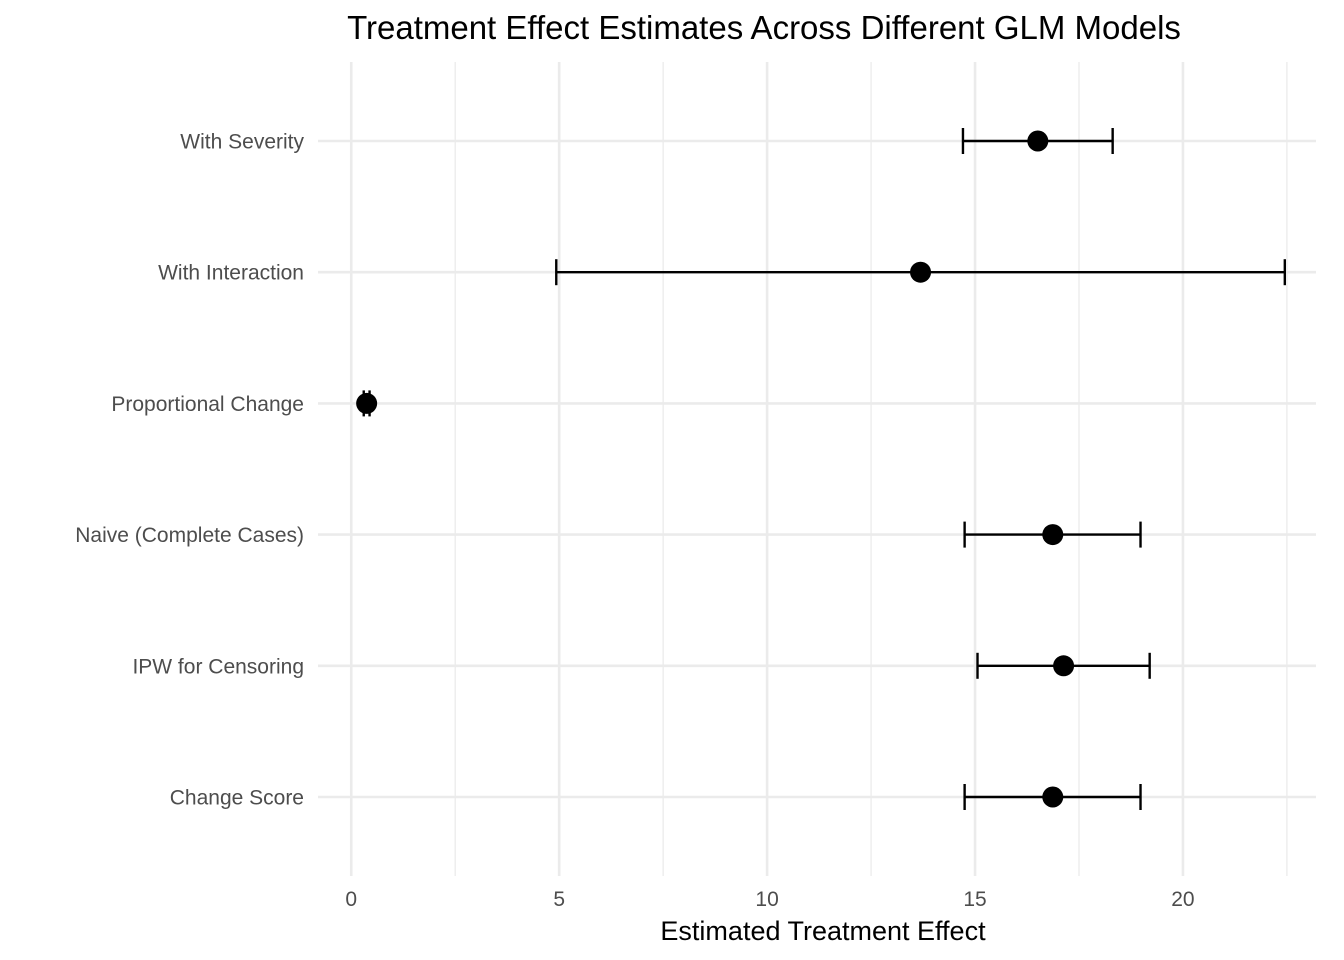 The width and height of the screenshot is (1344, 960). What do you see at coordinates (237, 798) in the screenshot?
I see `y-tick-label: Change Score` at bounding box center [237, 798].